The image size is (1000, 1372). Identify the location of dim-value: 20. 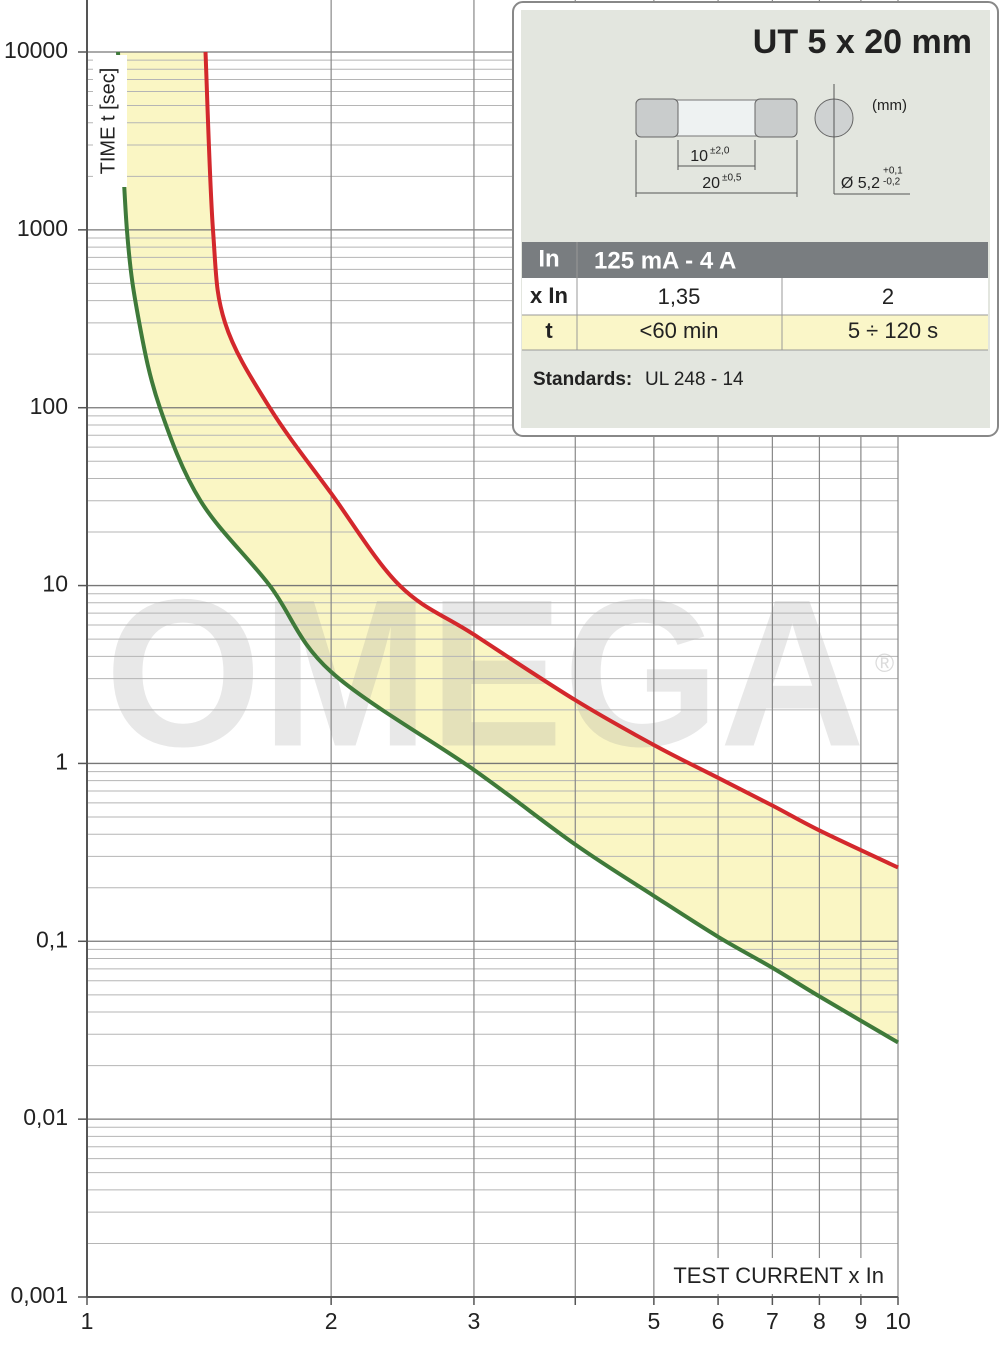
(711, 183).